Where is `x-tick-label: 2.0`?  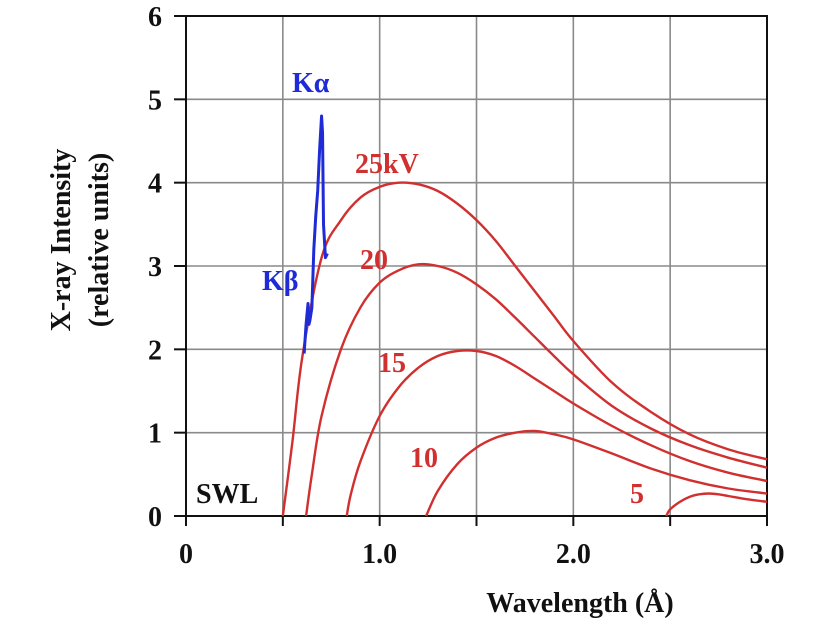
x-tick-label: 2.0 is located at coordinates (573, 554).